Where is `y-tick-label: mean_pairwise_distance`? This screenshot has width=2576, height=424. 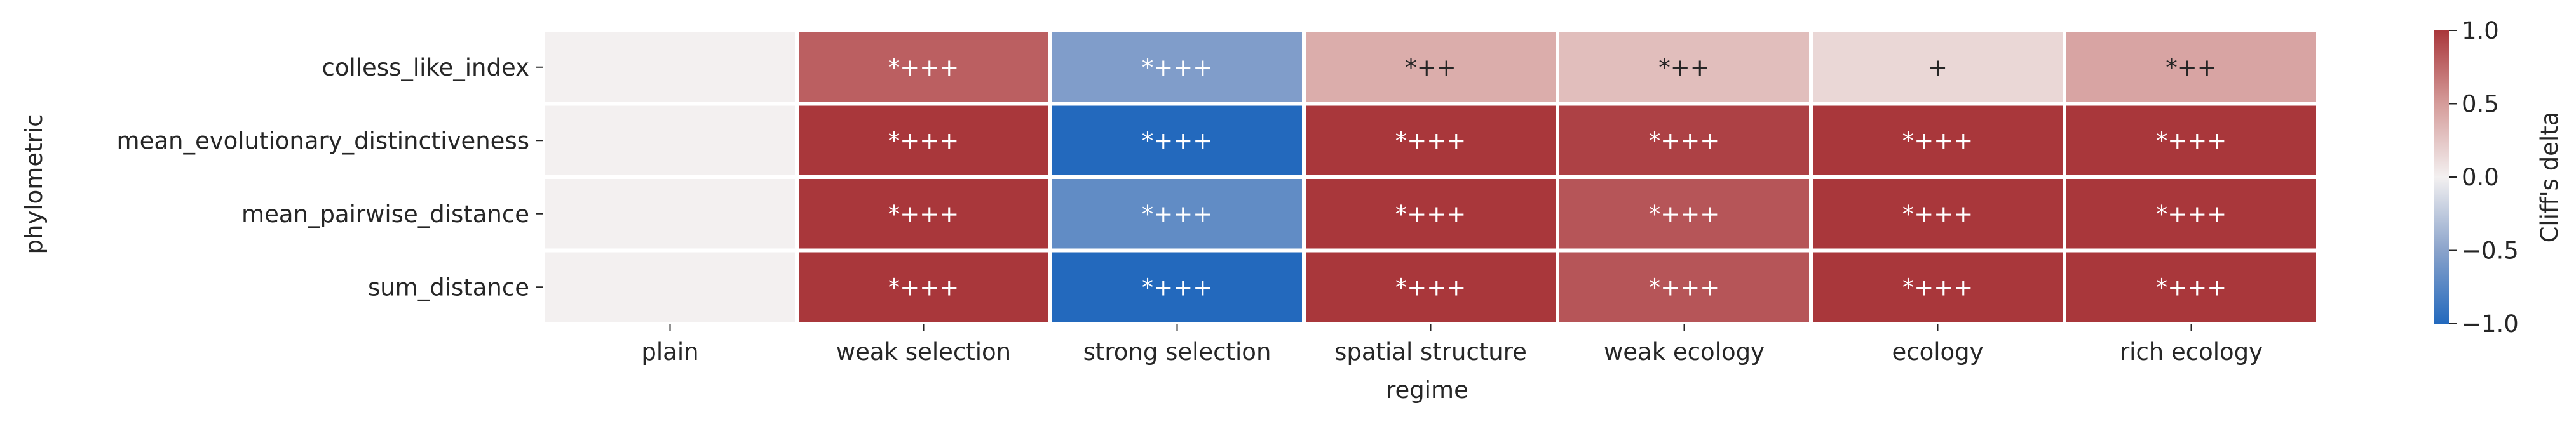
y-tick-label: mean_pairwise_distance is located at coordinates (385, 214).